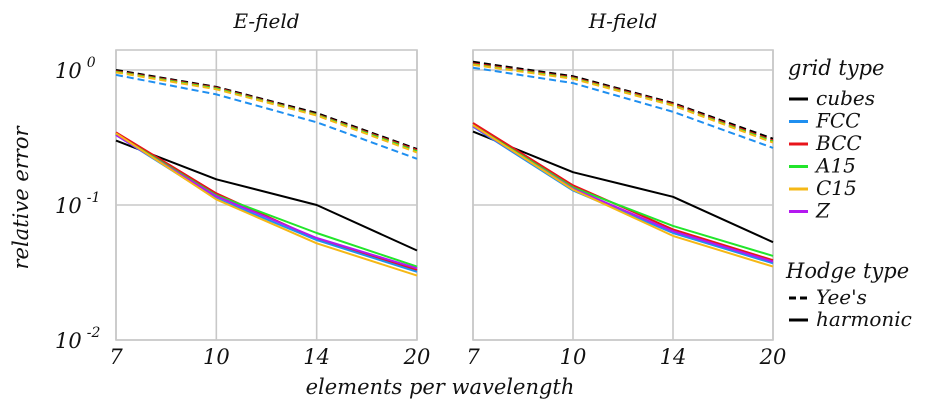 This screenshot has width=931, height=404. Describe the element at coordinates (847, 271) in the screenshot. I see `legend-title-hodge-type: Hodge type` at that location.